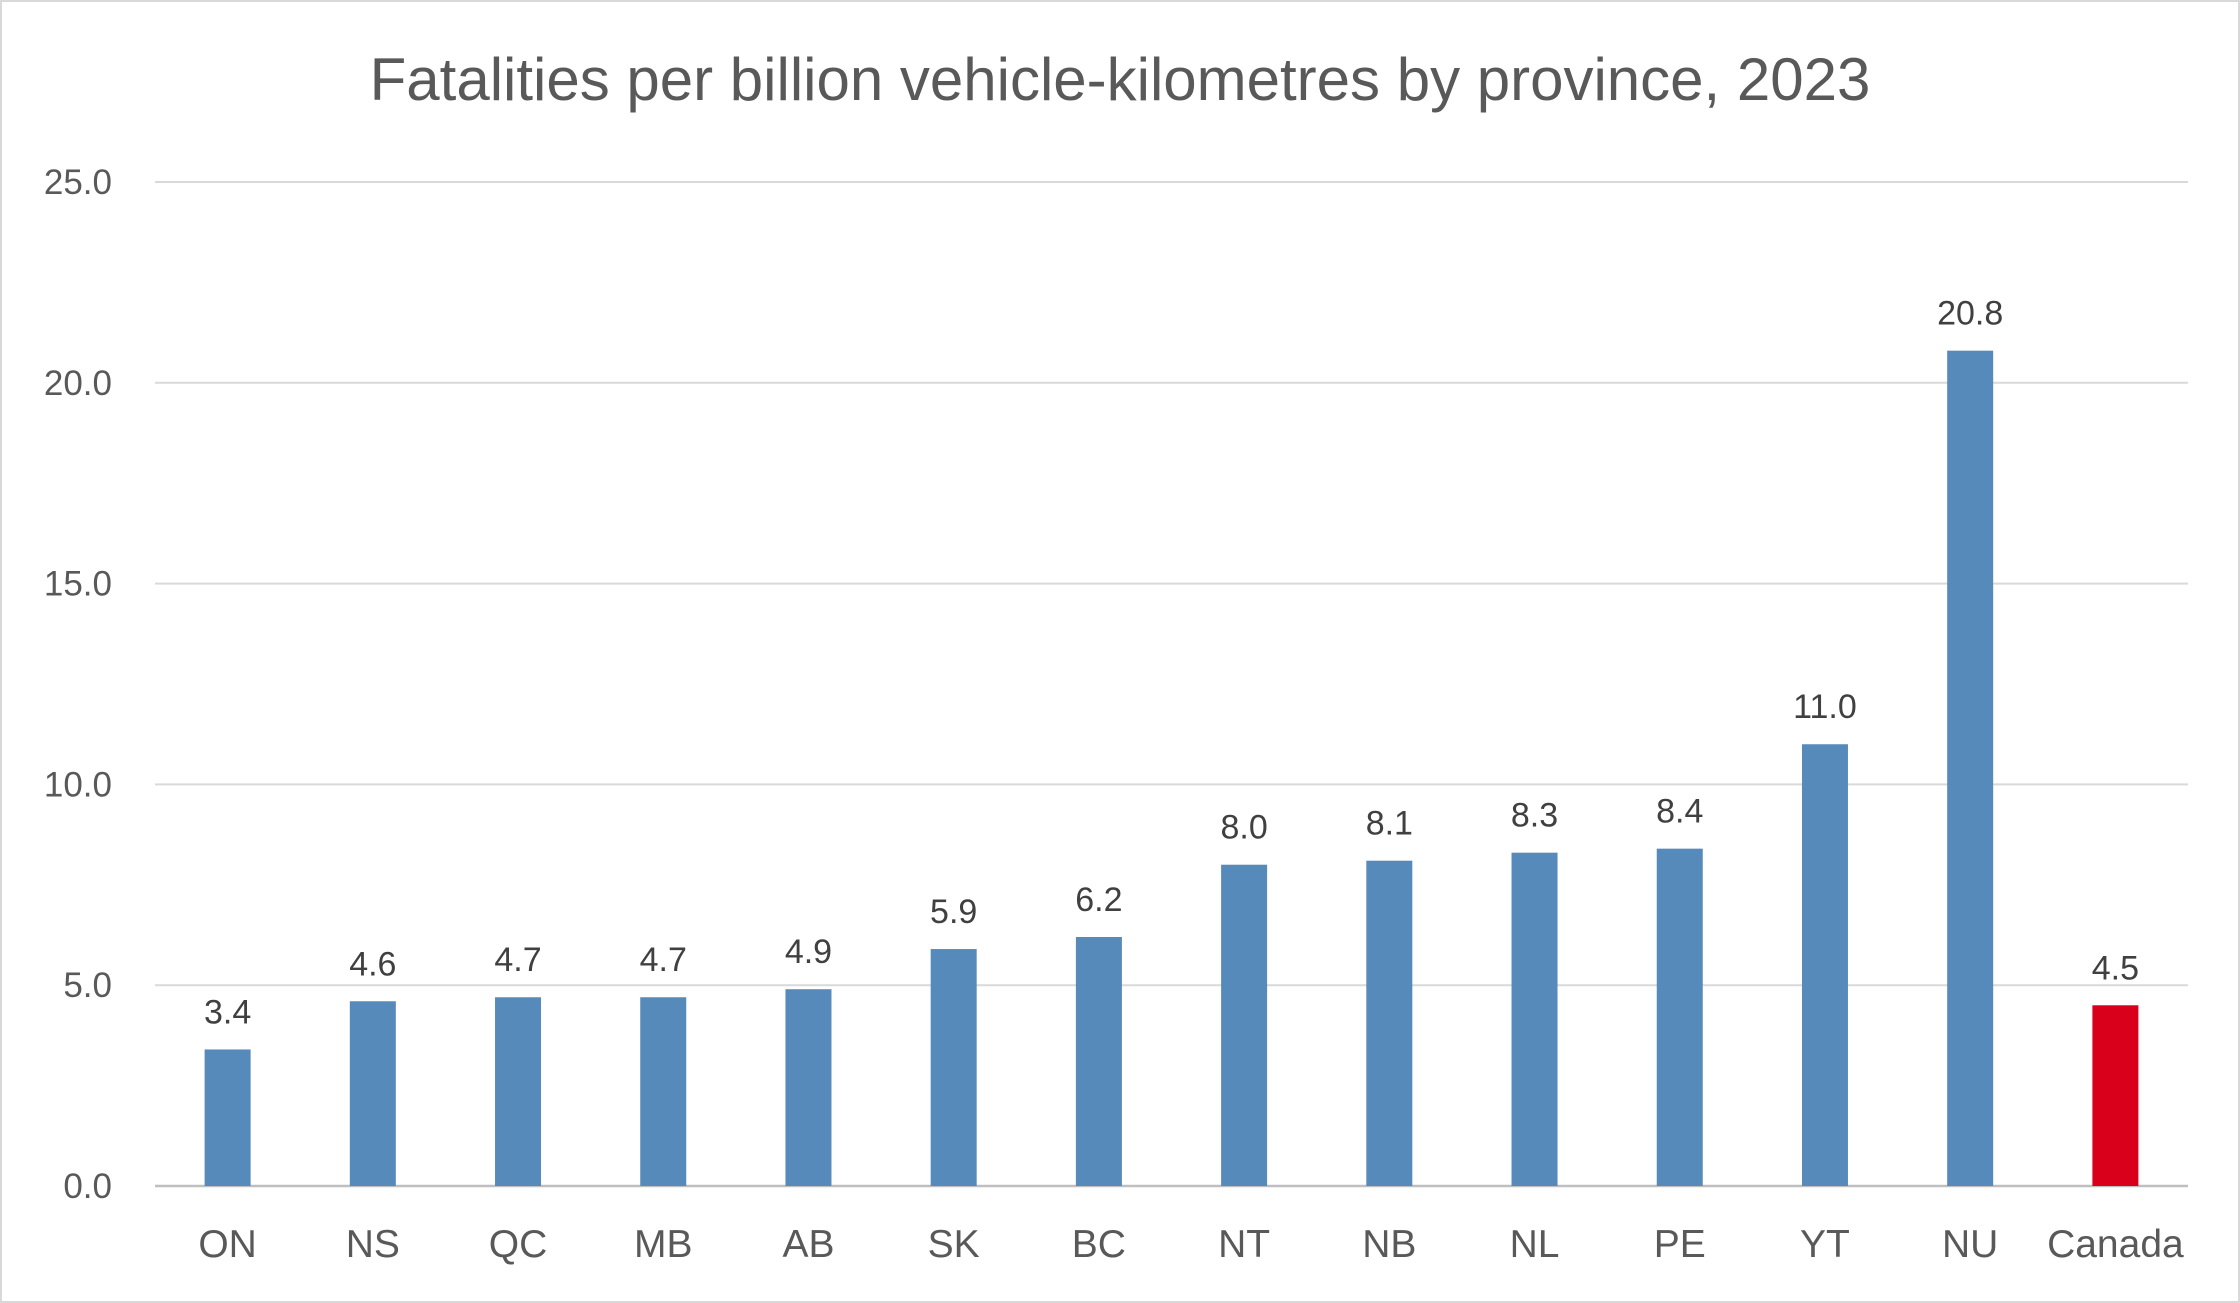 This screenshot has width=2240, height=1303. What do you see at coordinates (1389, 1244) in the screenshot?
I see `x-tick-label: NB` at bounding box center [1389, 1244].